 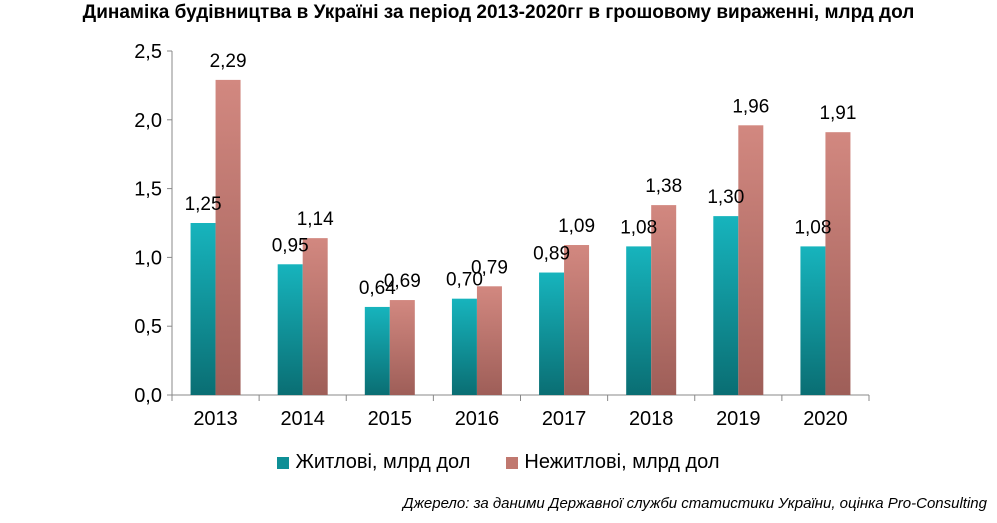 I want to click on data-label-residential: 1,25, so click(x=203, y=204).